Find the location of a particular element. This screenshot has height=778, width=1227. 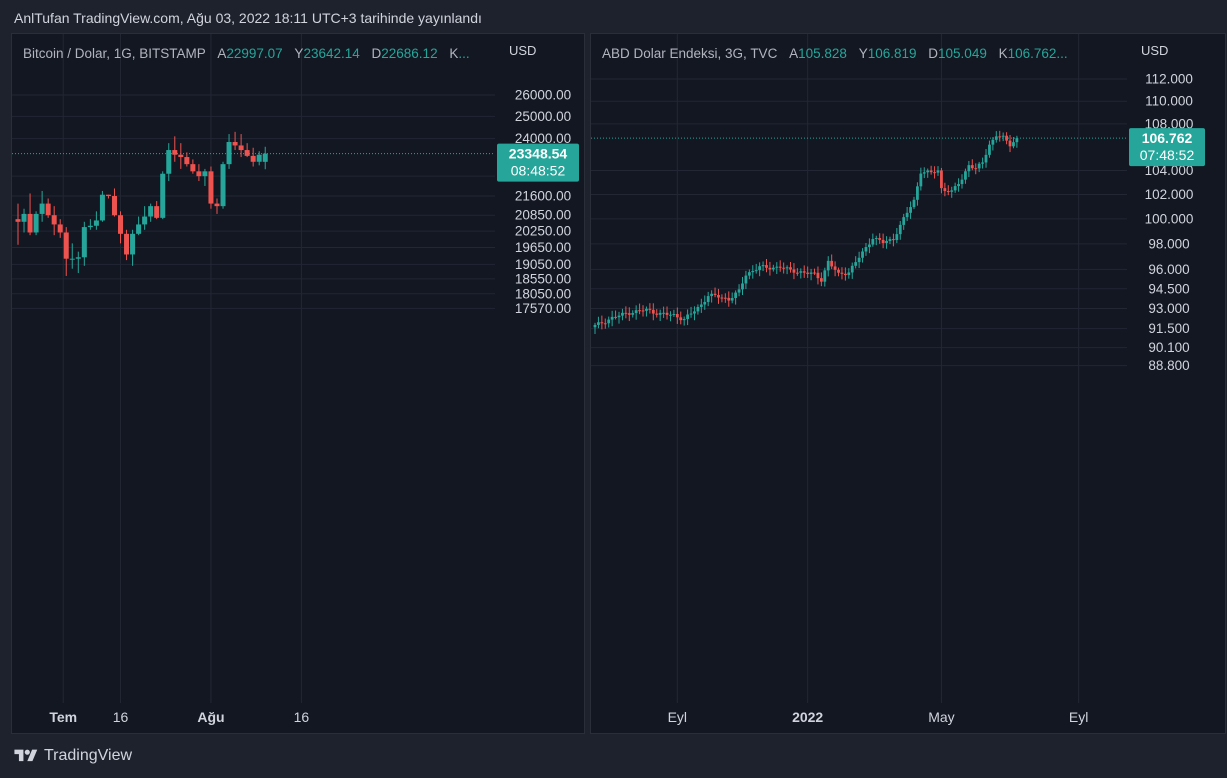

btc-y-tick-label: 20250.00 is located at coordinates (543, 231).